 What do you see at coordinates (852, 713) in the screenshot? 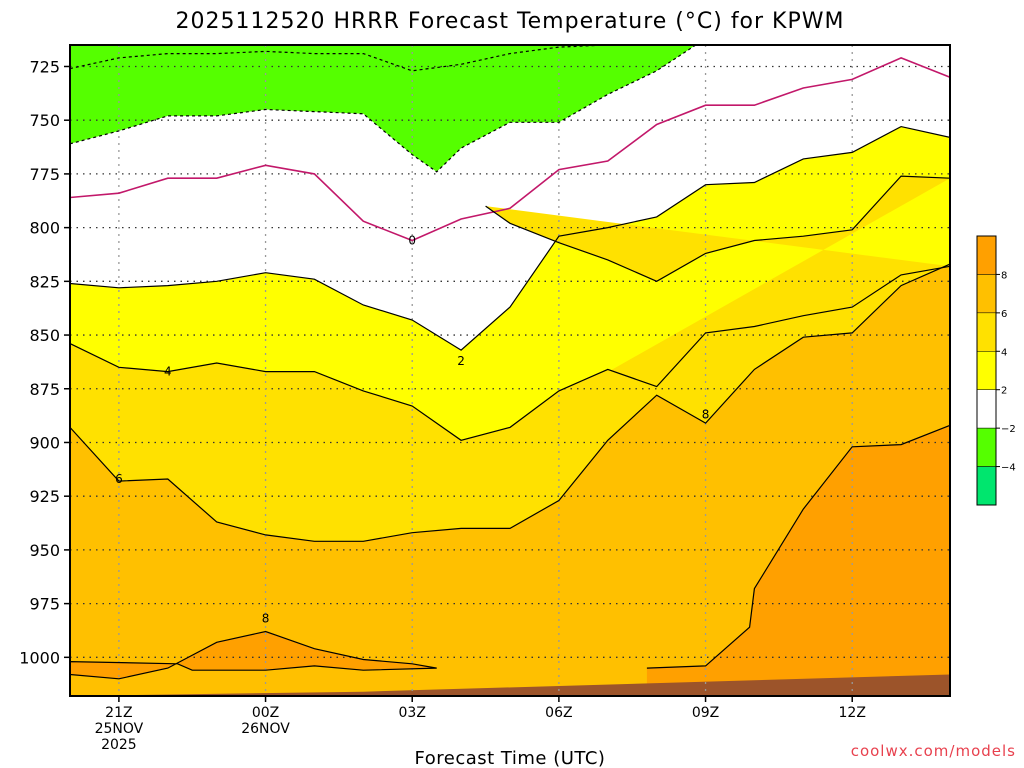
I see `x-tick-label: 12Z` at bounding box center [852, 713].